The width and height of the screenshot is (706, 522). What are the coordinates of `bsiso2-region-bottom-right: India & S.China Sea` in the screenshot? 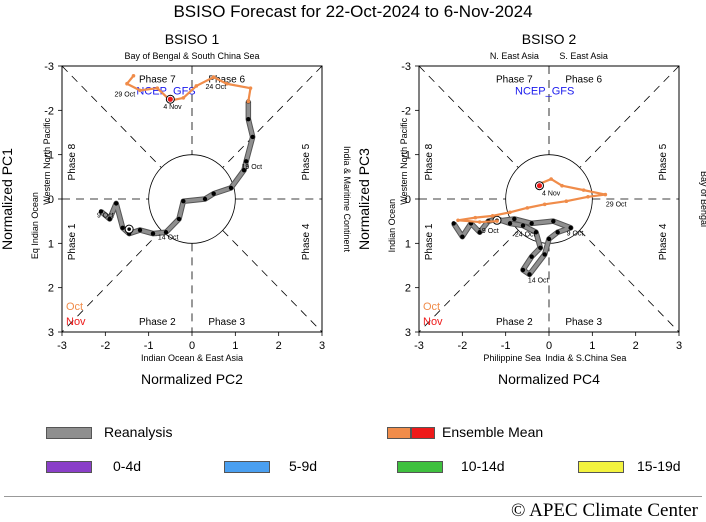 It's located at (585, 358).